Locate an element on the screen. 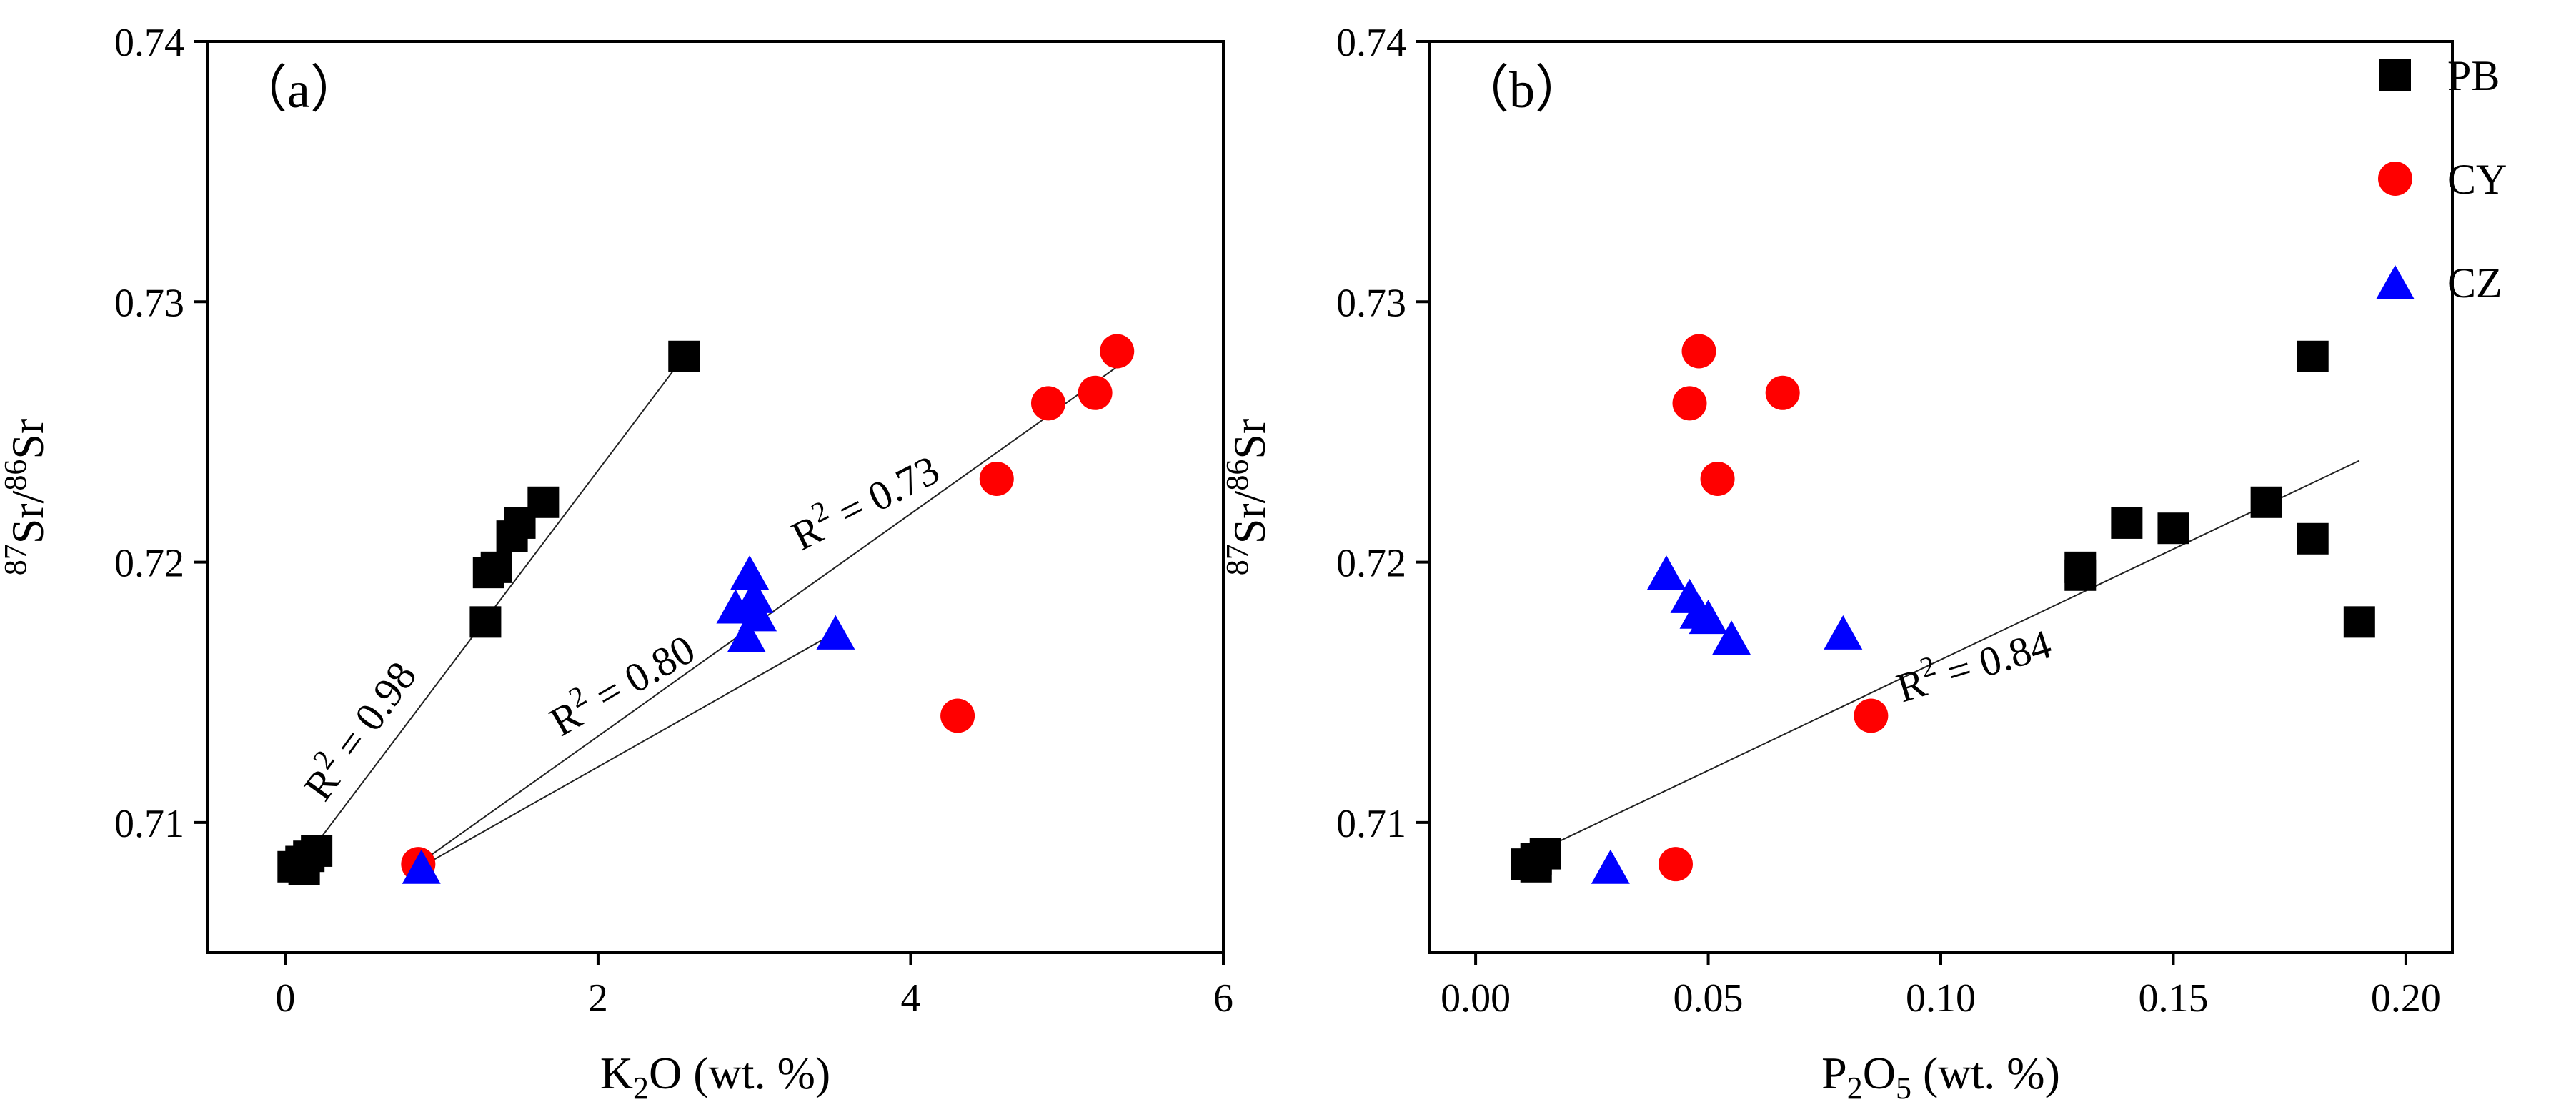 The image size is (2576, 1112). panel-label: （b） is located at coordinates (1522, 90).